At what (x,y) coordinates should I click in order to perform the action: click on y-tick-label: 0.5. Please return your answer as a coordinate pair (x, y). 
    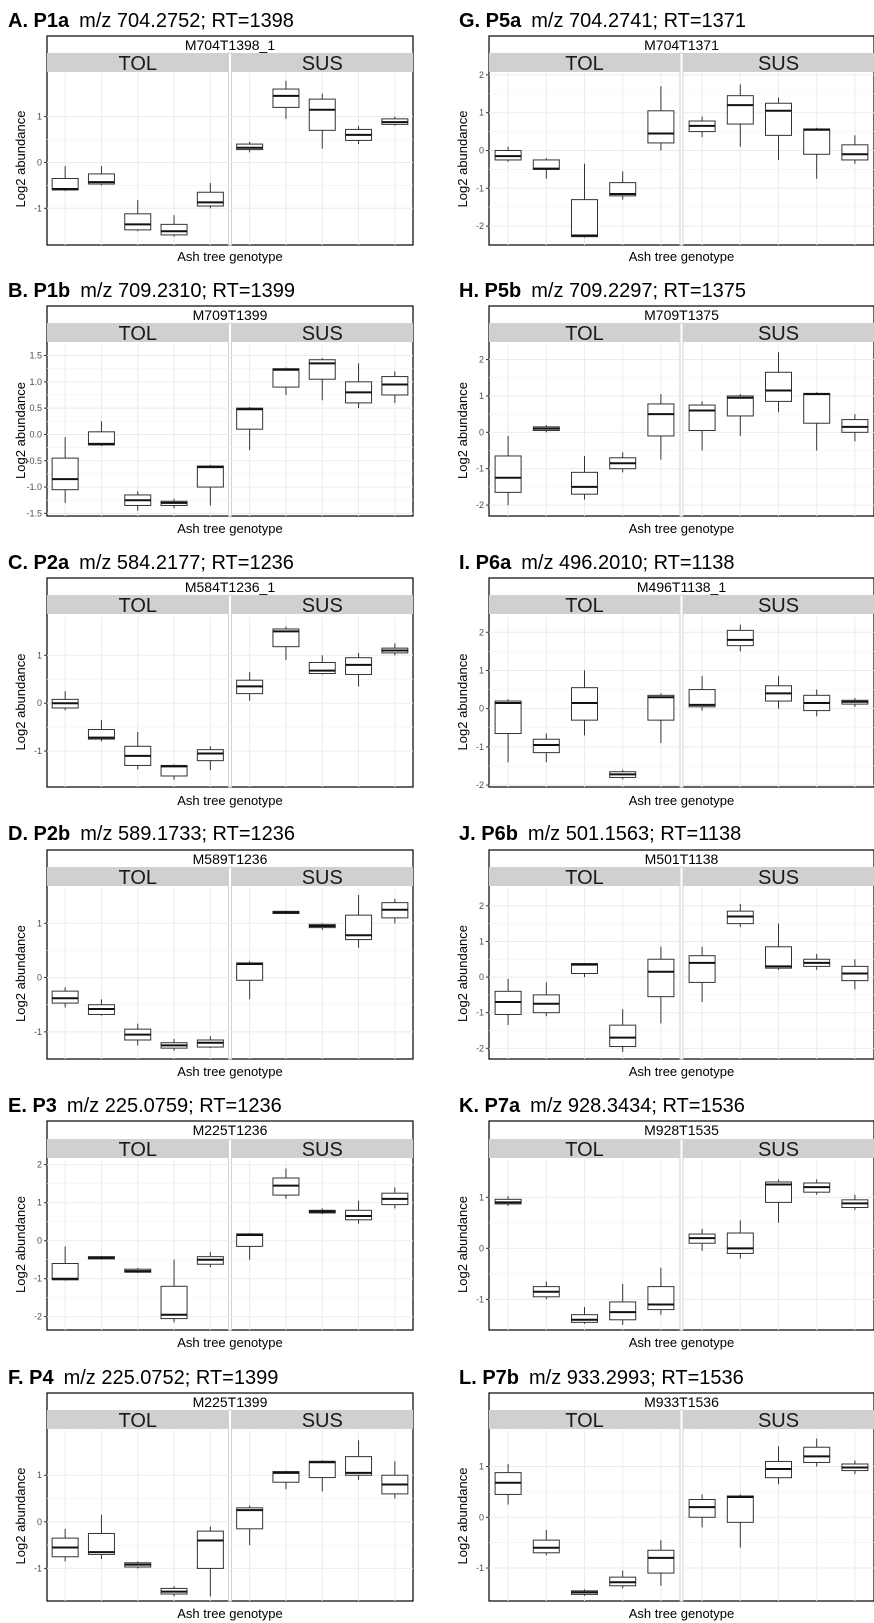
    Looking at the image, I should click on (35, 408).